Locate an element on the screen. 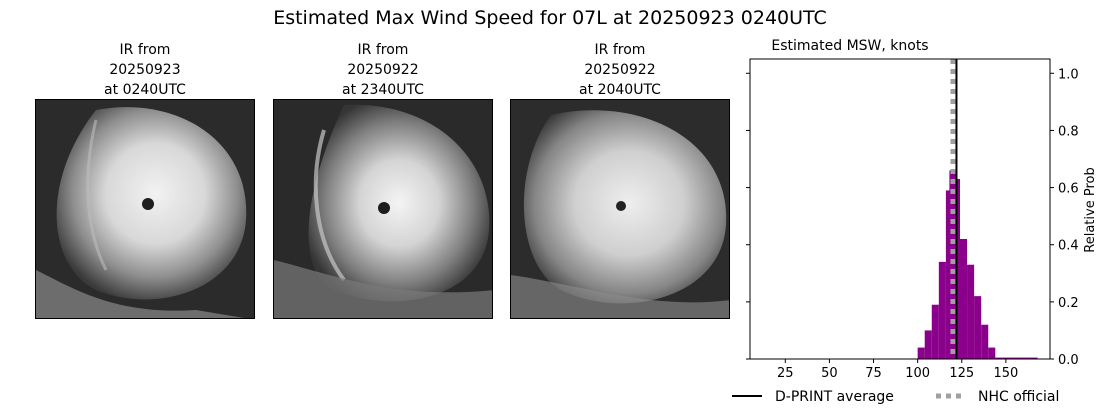 The width and height of the screenshot is (1100, 409). ir-panel-1-line1: IR from is located at coordinates (145, 50).